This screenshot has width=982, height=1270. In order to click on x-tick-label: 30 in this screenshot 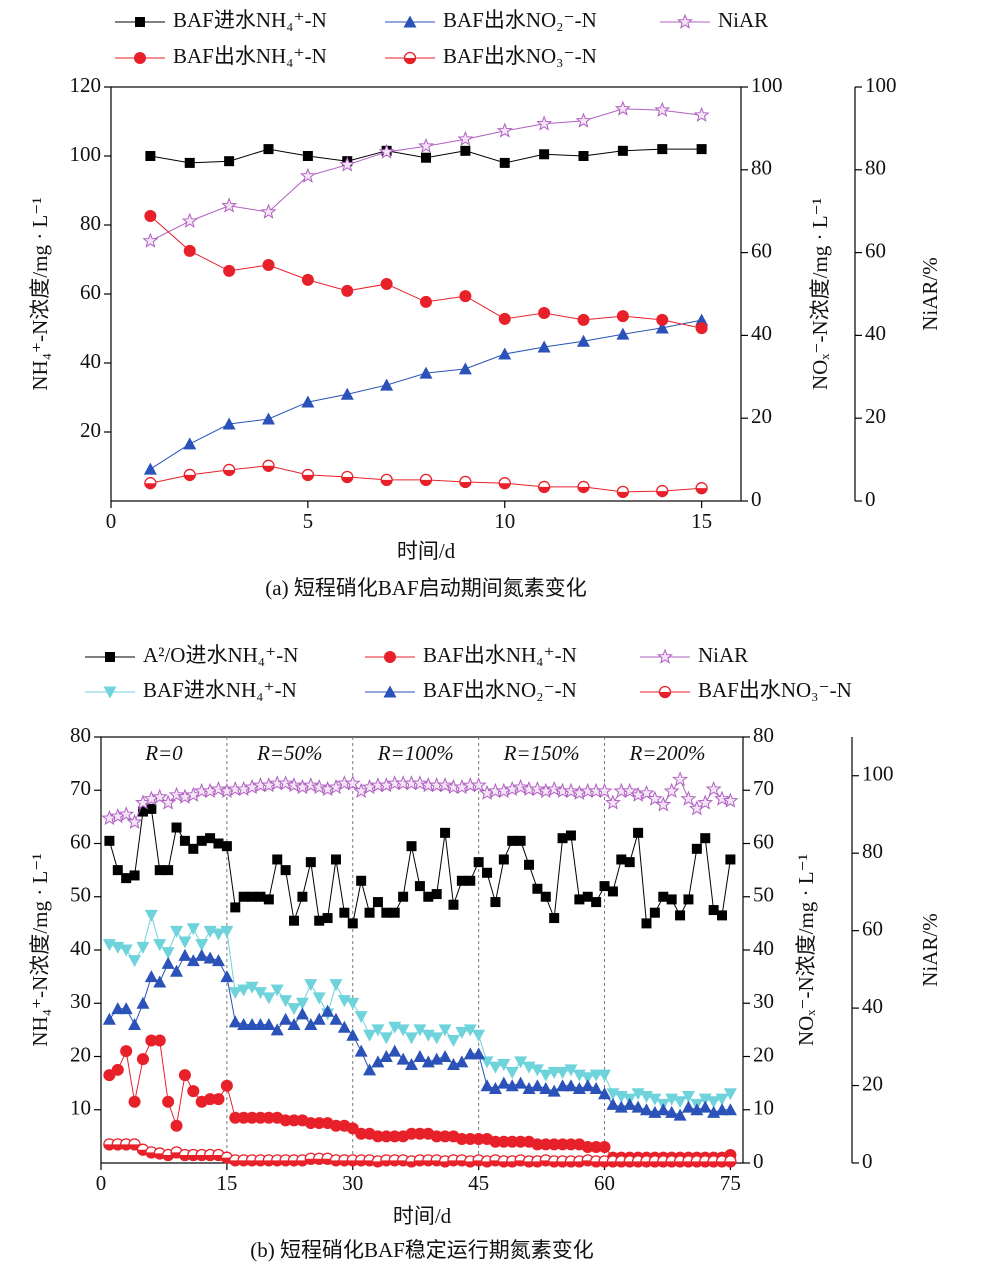, I will do `click(352, 1183)`.